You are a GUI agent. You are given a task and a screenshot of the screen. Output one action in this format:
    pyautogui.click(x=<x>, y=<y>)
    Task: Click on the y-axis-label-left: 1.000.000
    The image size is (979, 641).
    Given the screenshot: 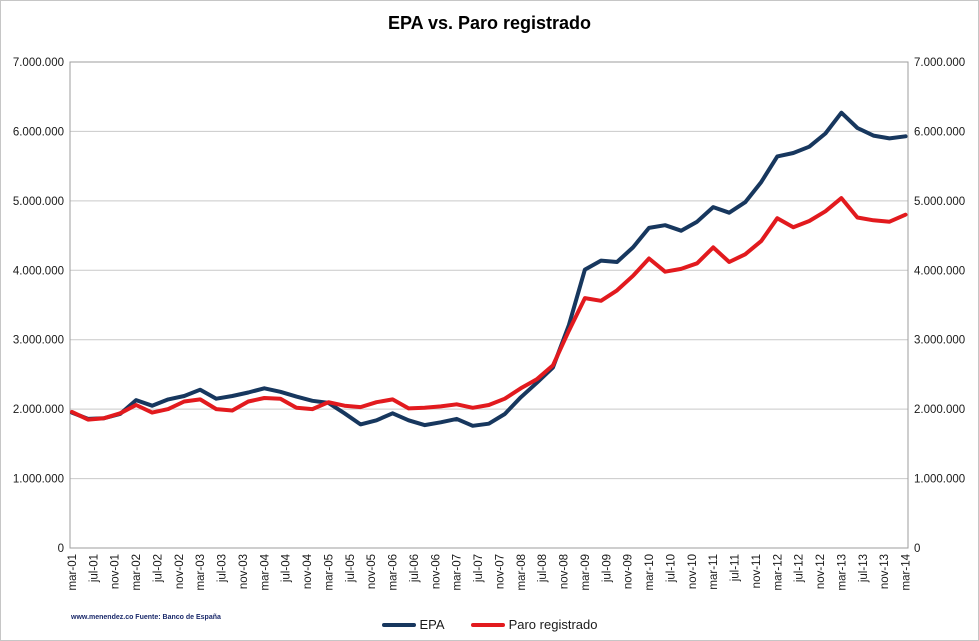 What is the action you would take?
    pyautogui.click(x=38, y=480)
    